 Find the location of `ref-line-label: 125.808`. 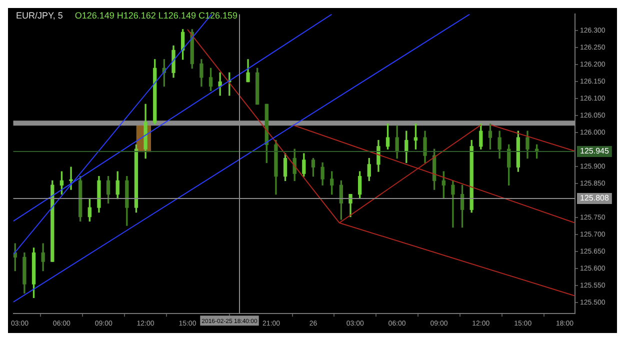

ref-line-label: 125.808 is located at coordinates (595, 198).